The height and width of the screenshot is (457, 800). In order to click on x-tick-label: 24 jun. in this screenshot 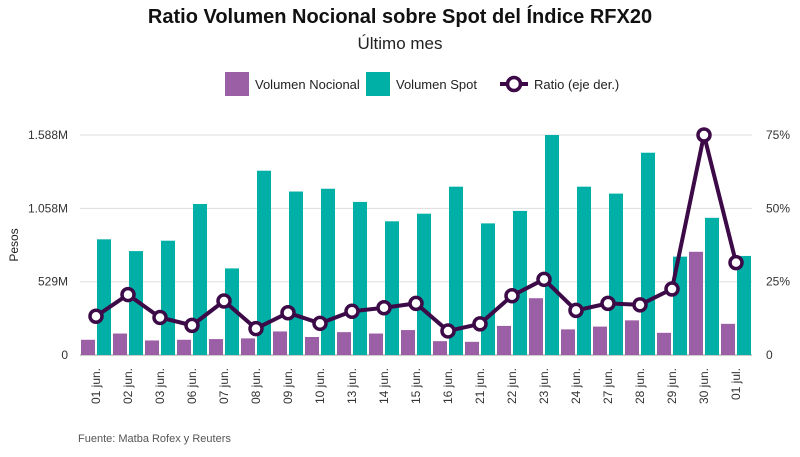, I will do `click(576, 386)`.